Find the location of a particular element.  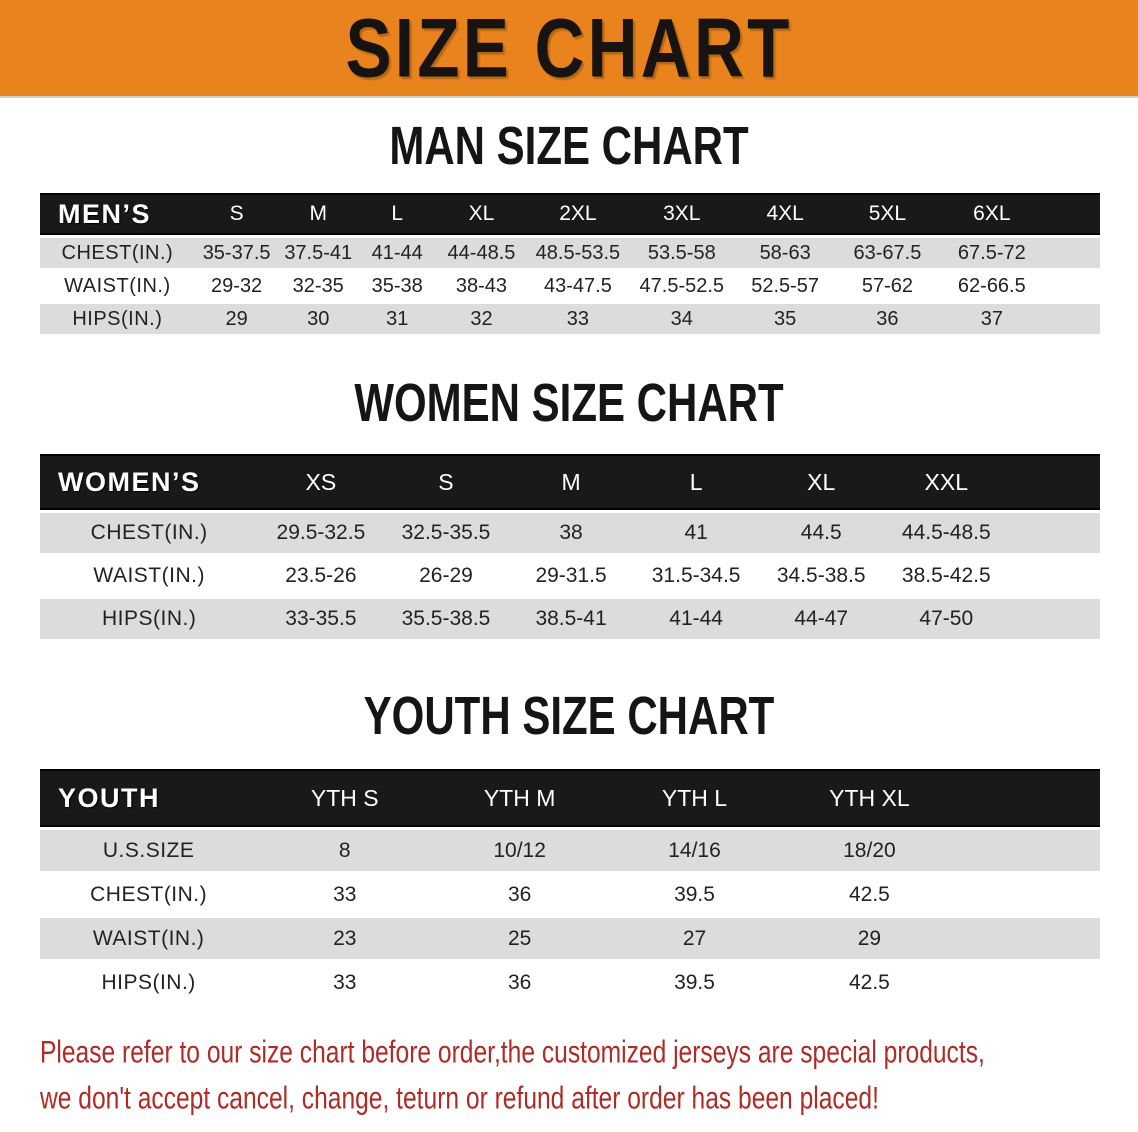

women-size-col-header: XXL is located at coordinates (946, 482).